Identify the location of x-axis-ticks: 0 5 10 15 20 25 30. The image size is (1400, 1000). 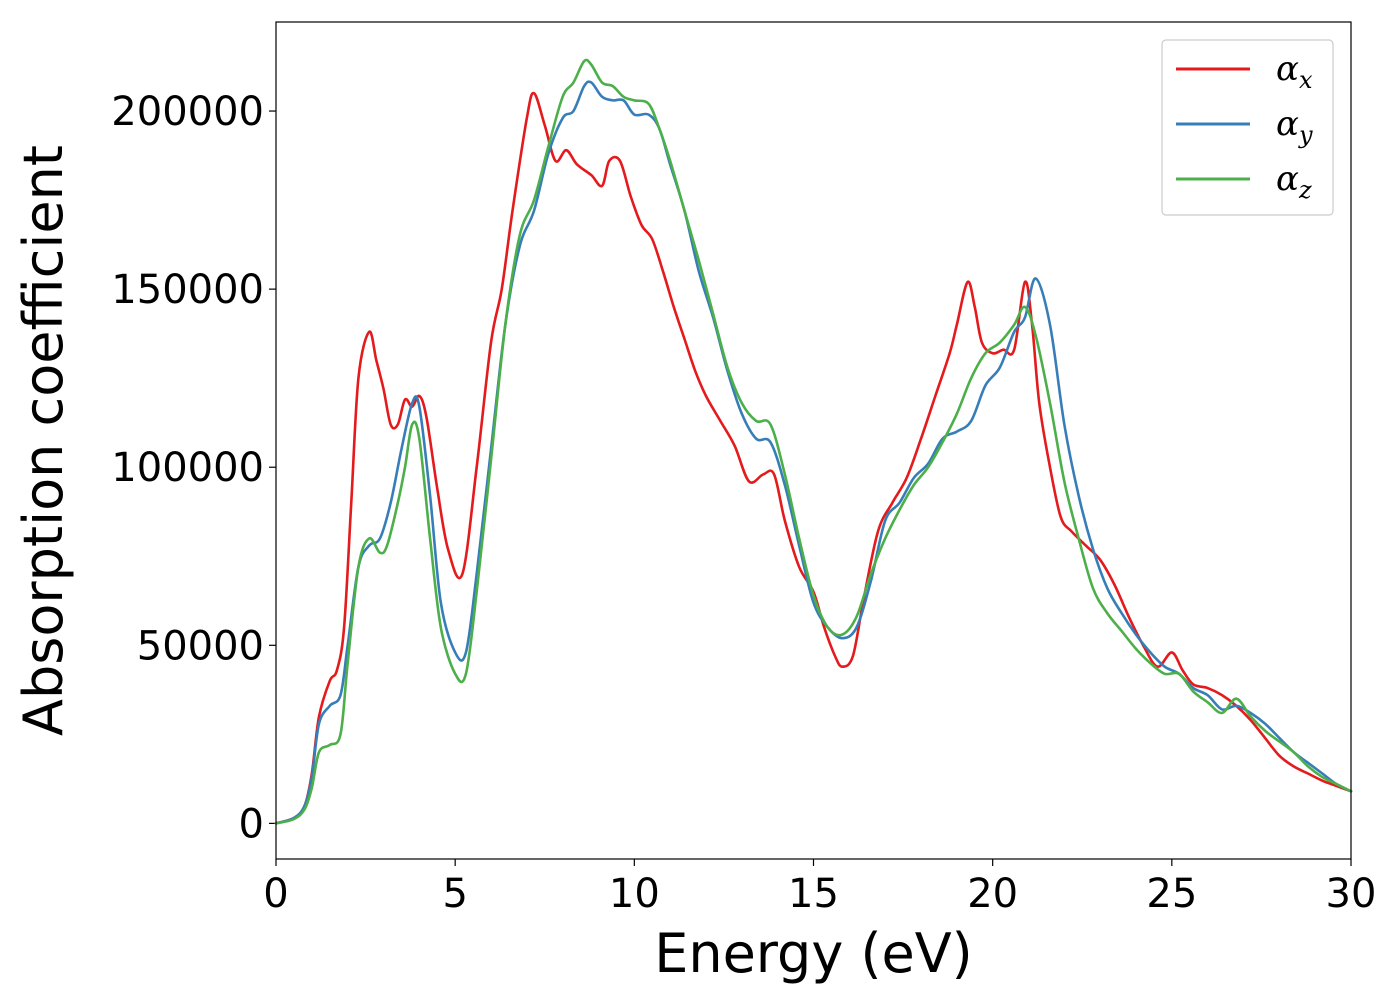
(819, 888).